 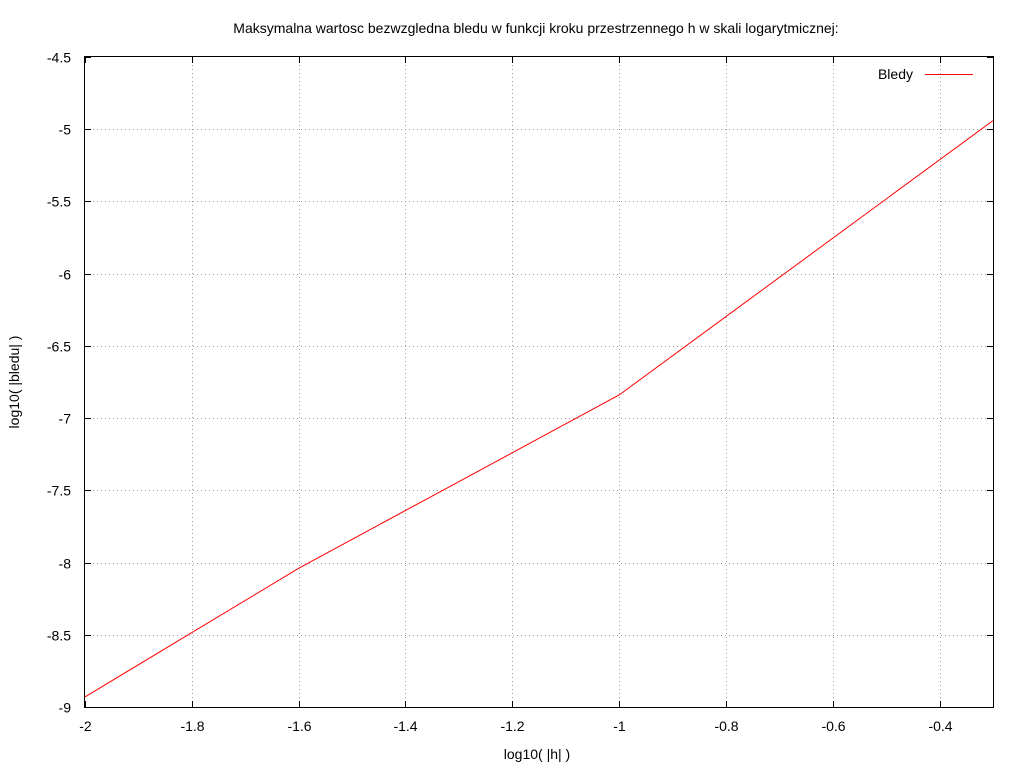 What do you see at coordinates (512, 726) in the screenshot?
I see `x-tick-label: -1.2` at bounding box center [512, 726].